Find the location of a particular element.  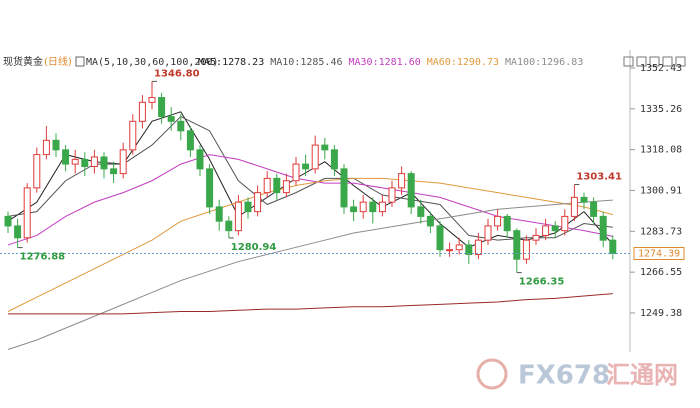

settings-button is located at coordinates (680, 61).